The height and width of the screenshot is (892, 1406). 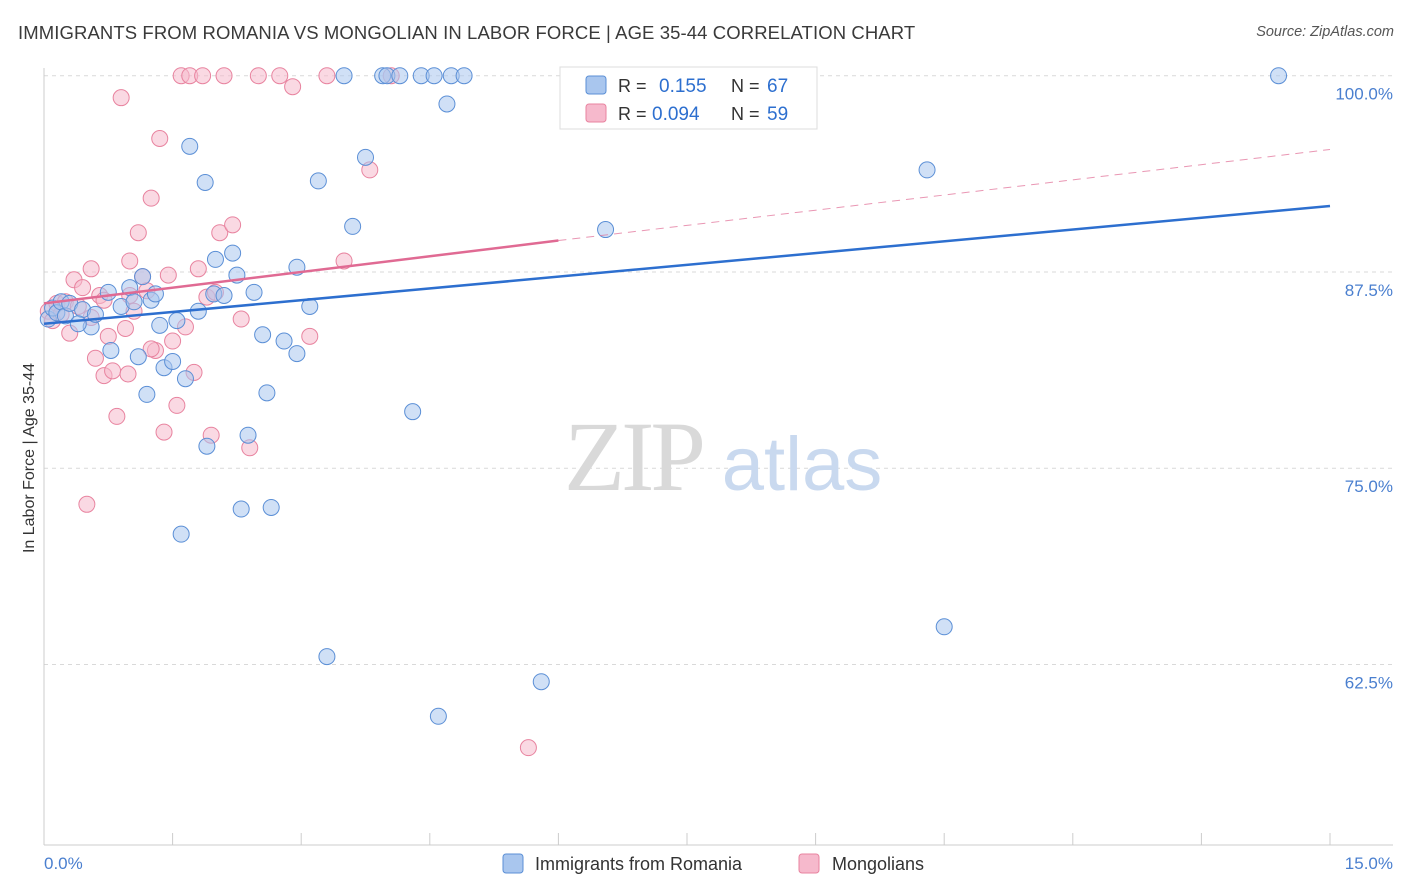 I want to click on legend-n-label-mongolians: N =, so click(x=745, y=114).